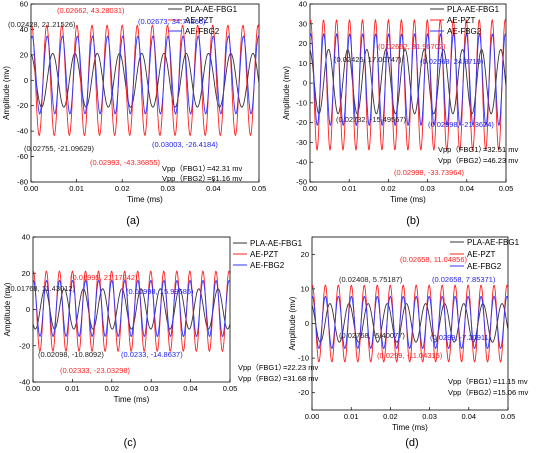 The width and height of the screenshot is (550, 453). I want to click on y-tick-label: -60, so click(22, 156).